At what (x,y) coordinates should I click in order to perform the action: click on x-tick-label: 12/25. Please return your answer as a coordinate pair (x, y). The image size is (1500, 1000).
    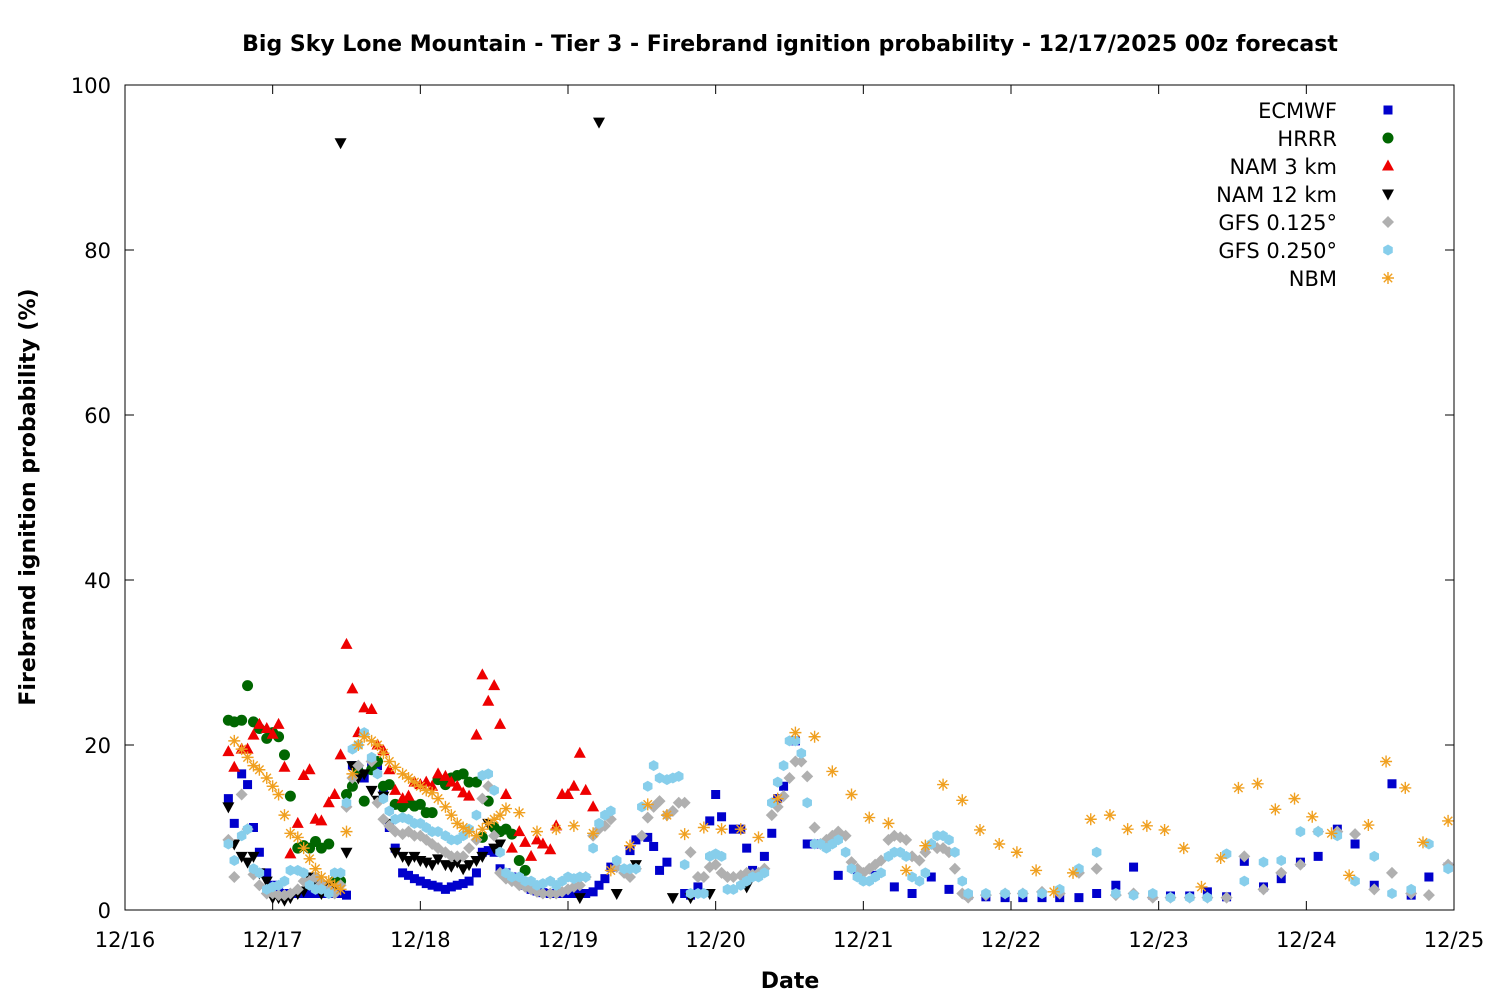
    Looking at the image, I should click on (1454, 940).